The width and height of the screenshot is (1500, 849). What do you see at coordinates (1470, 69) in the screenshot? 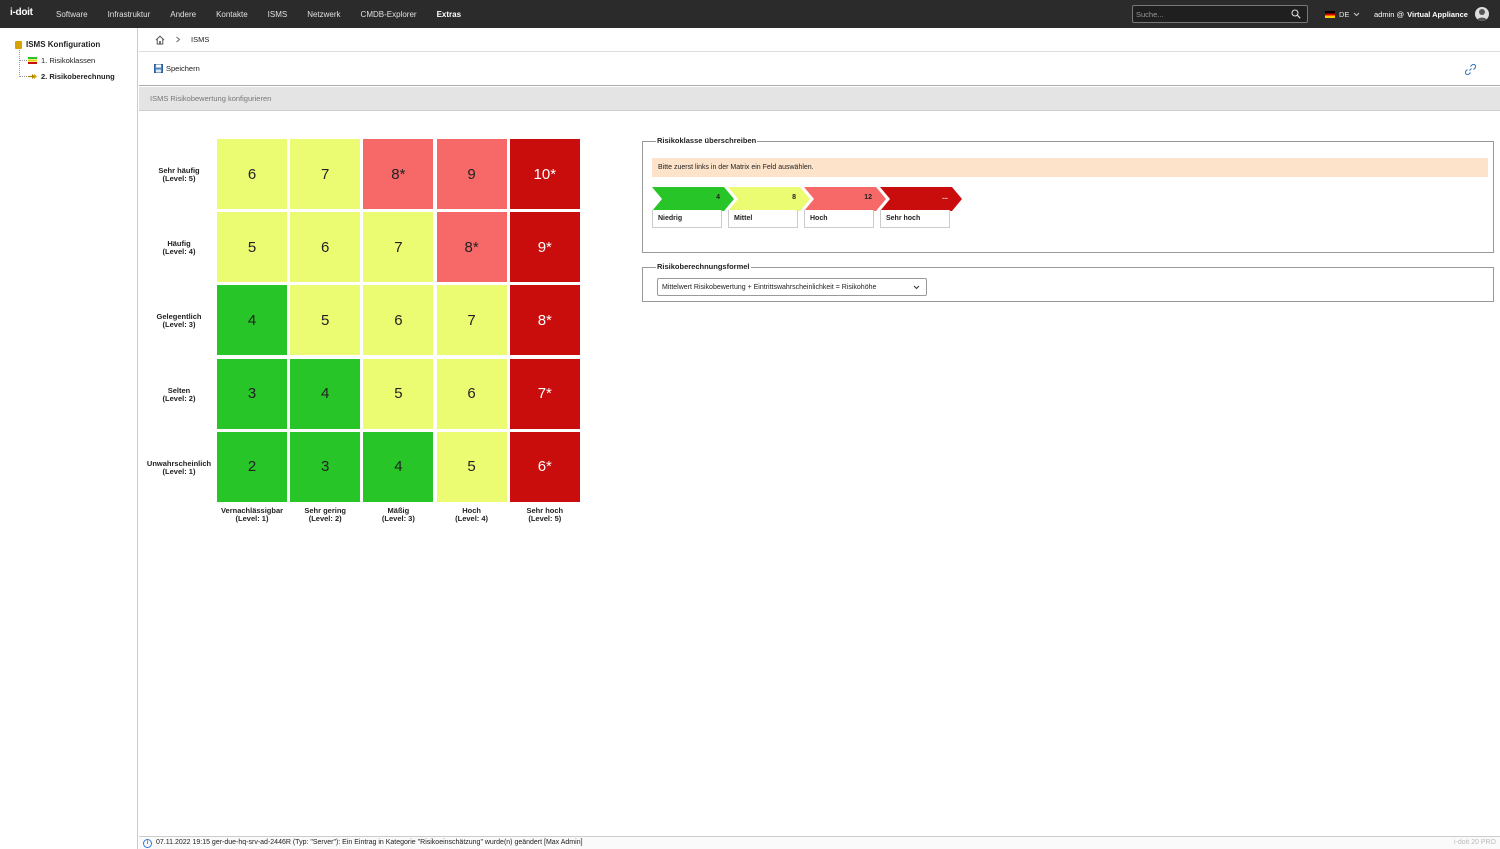
I see `link-icon` at bounding box center [1470, 69].